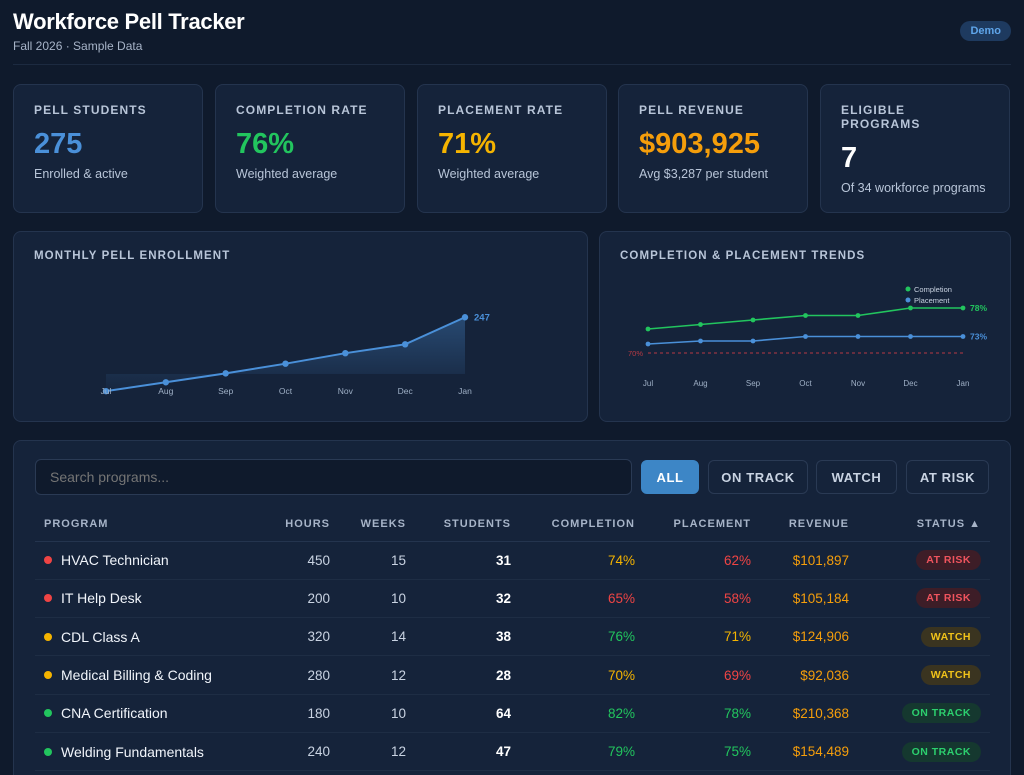 The width and height of the screenshot is (1024, 775). What do you see at coordinates (932, 300) in the screenshot?
I see `legend-label: Placement` at bounding box center [932, 300].